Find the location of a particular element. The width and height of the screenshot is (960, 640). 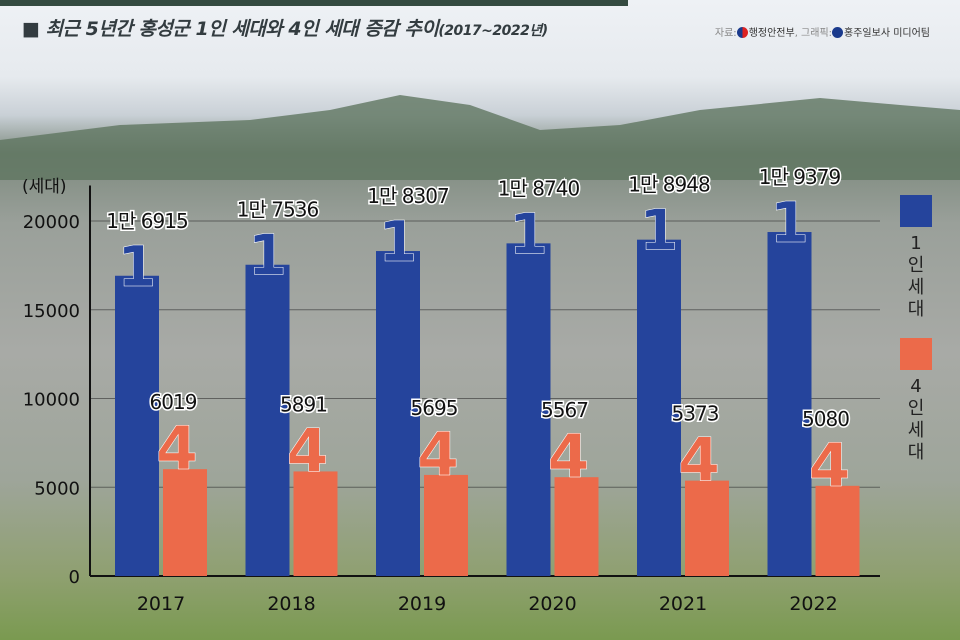

x-tick-label: 2020 is located at coordinates (552, 604).